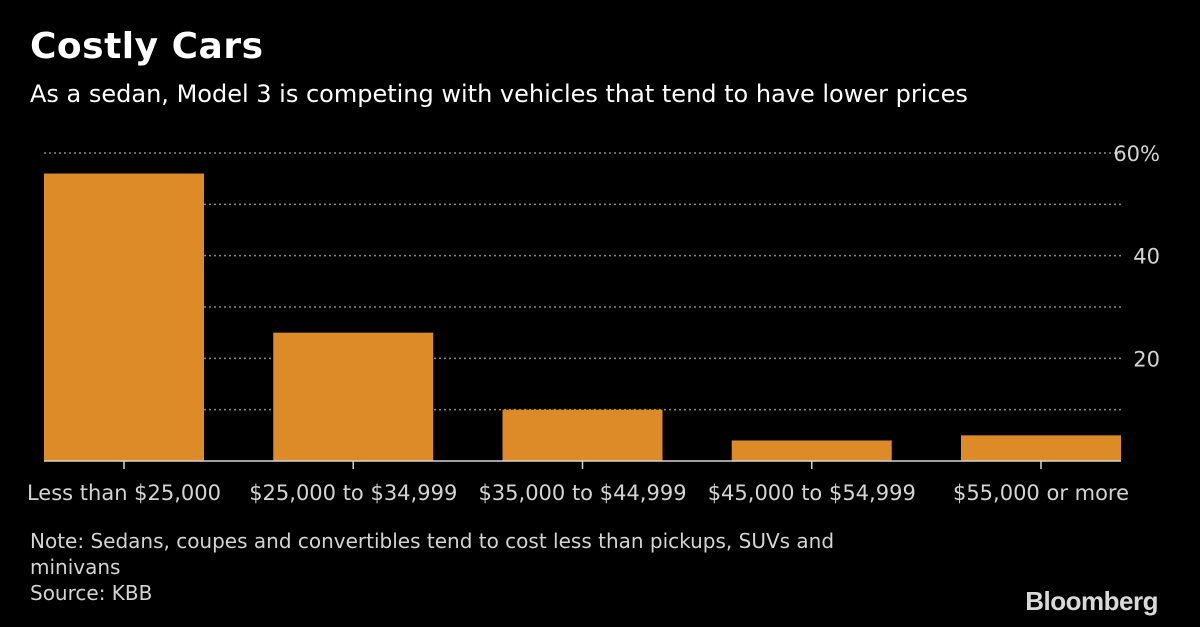 The image size is (1200, 627). What do you see at coordinates (124, 493) in the screenshot?
I see `x-tick-label: Less than $25,000` at bounding box center [124, 493].